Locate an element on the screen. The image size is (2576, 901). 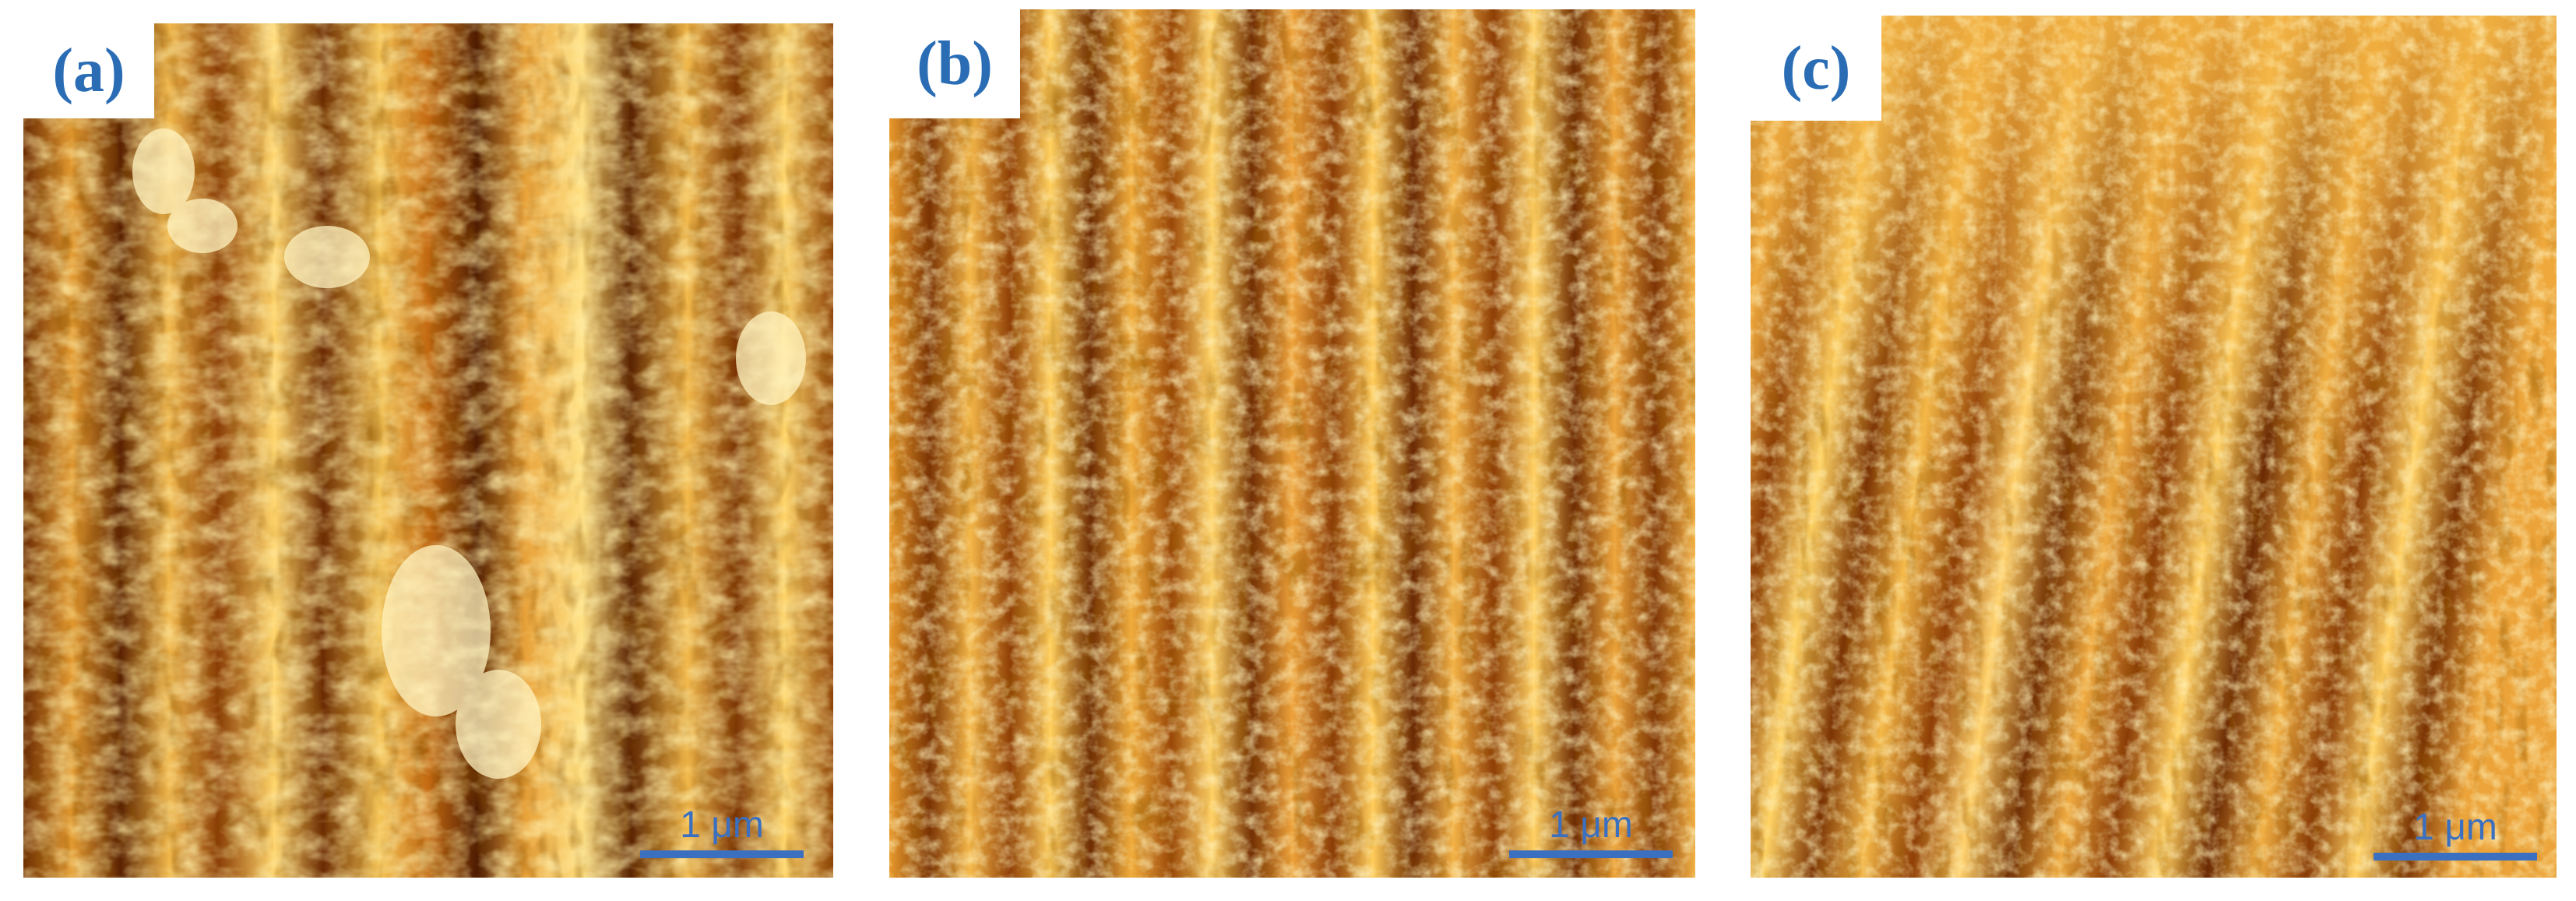
scale-bar-a: 1 μm is located at coordinates (722, 823).